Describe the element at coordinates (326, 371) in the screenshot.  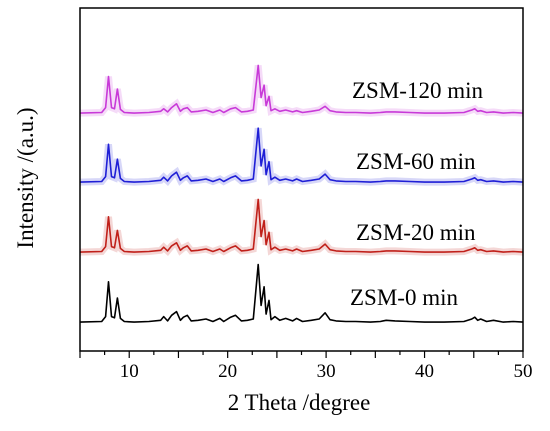
I see `x-tick-label: 30` at that location.